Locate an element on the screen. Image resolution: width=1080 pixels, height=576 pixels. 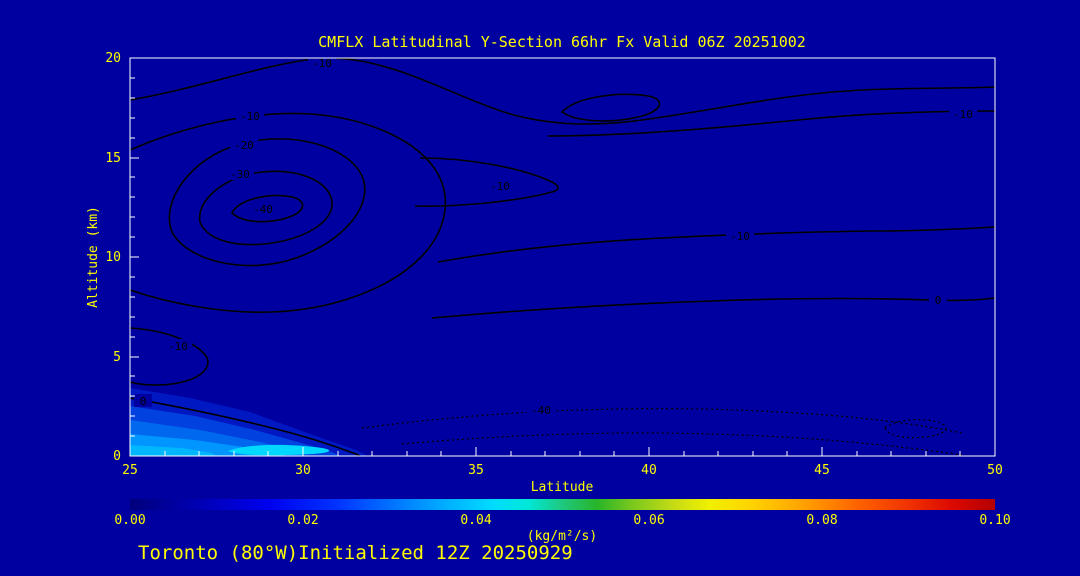
init-footer: Toronto (80°W)Initialized 12Z 20250929 is located at coordinates (355, 553).